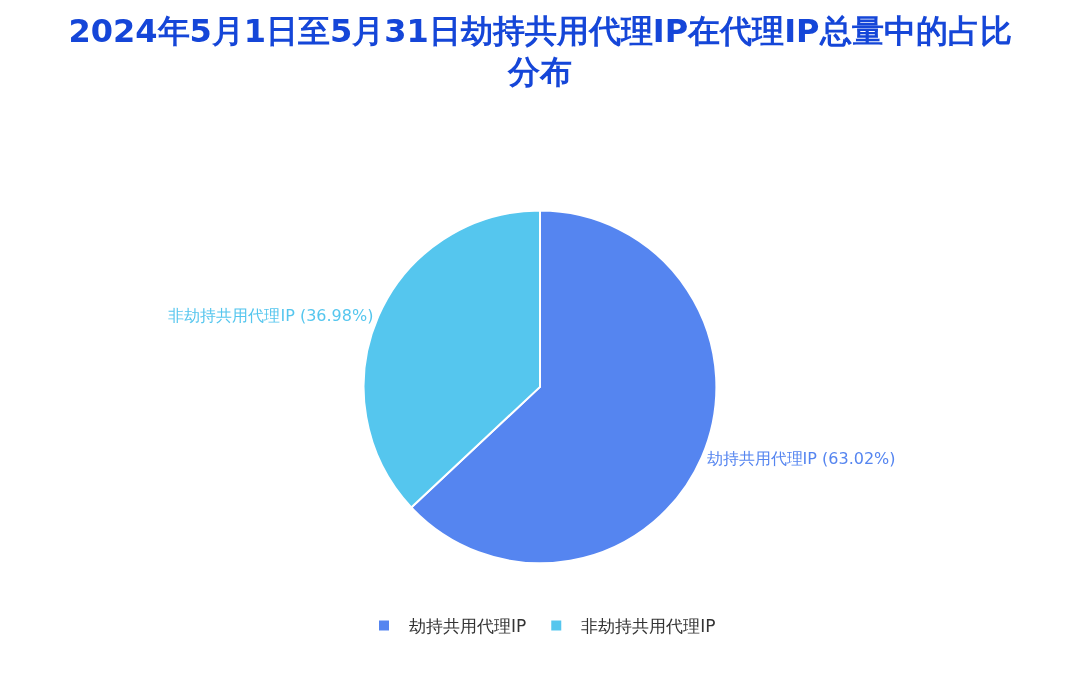 This screenshot has width=1080, height=694. What do you see at coordinates (648, 626) in the screenshot?
I see `legend-label: 非劫持共用代理IP` at bounding box center [648, 626].